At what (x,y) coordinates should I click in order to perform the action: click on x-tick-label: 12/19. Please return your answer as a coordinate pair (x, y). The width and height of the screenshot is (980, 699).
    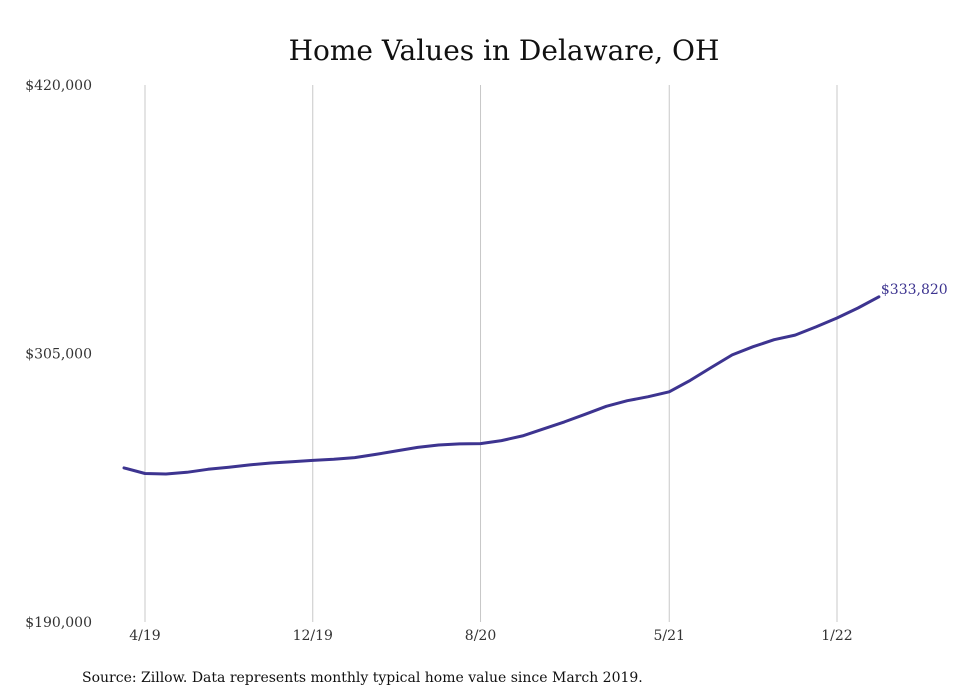
    Looking at the image, I should click on (313, 636).